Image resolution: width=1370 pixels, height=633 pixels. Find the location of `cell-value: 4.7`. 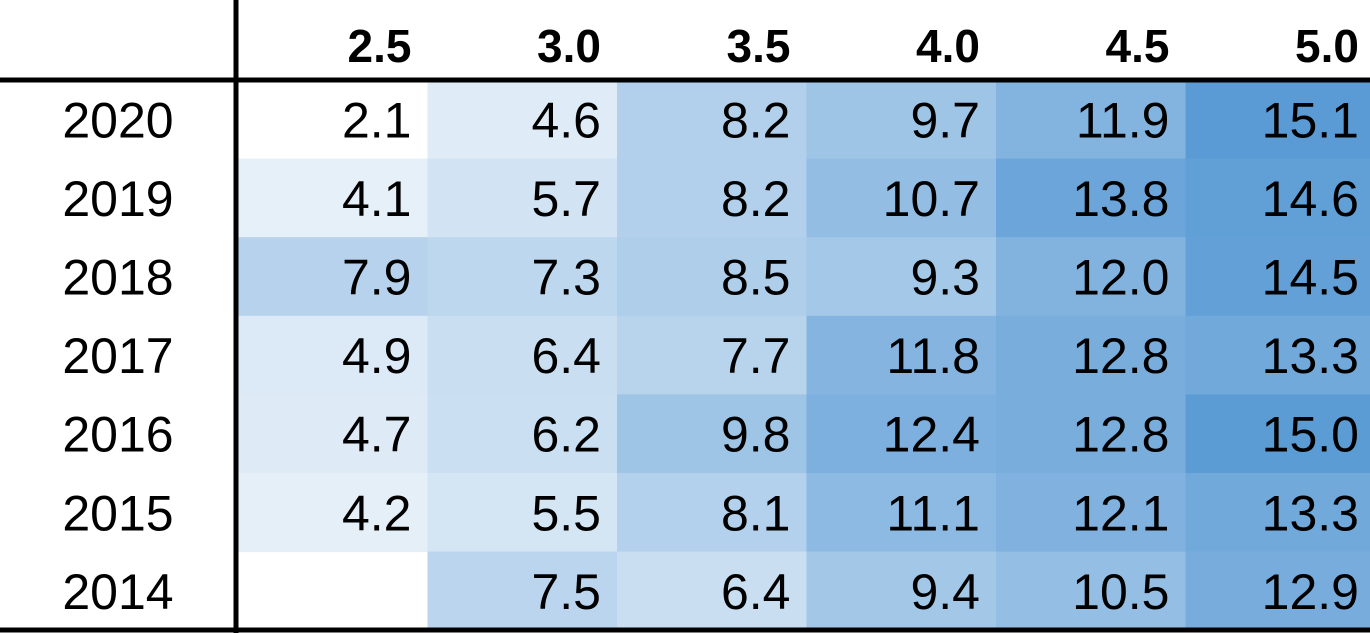

cell-value: 4.7 is located at coordinates (377, 435).